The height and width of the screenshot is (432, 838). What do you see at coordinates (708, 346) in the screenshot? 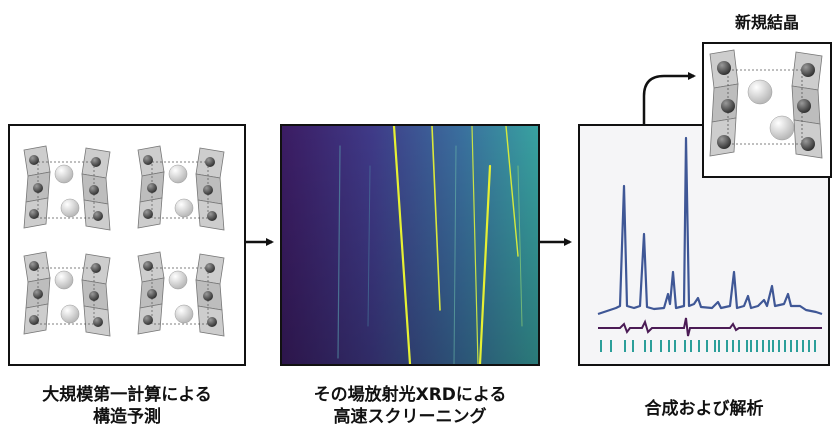
I see `bragg-tick-marks` at bounding box center [708, 346].